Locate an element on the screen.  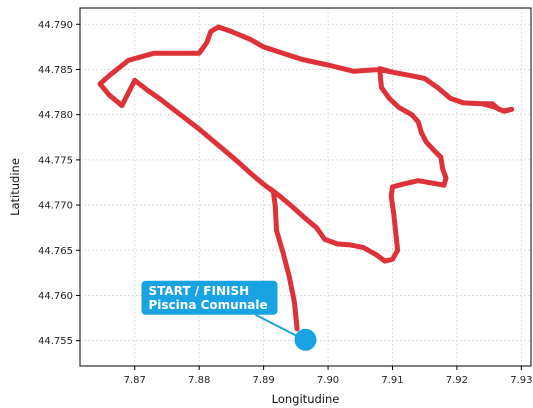
y-axis-label: Latitudine is located at coordinates (15, 187).